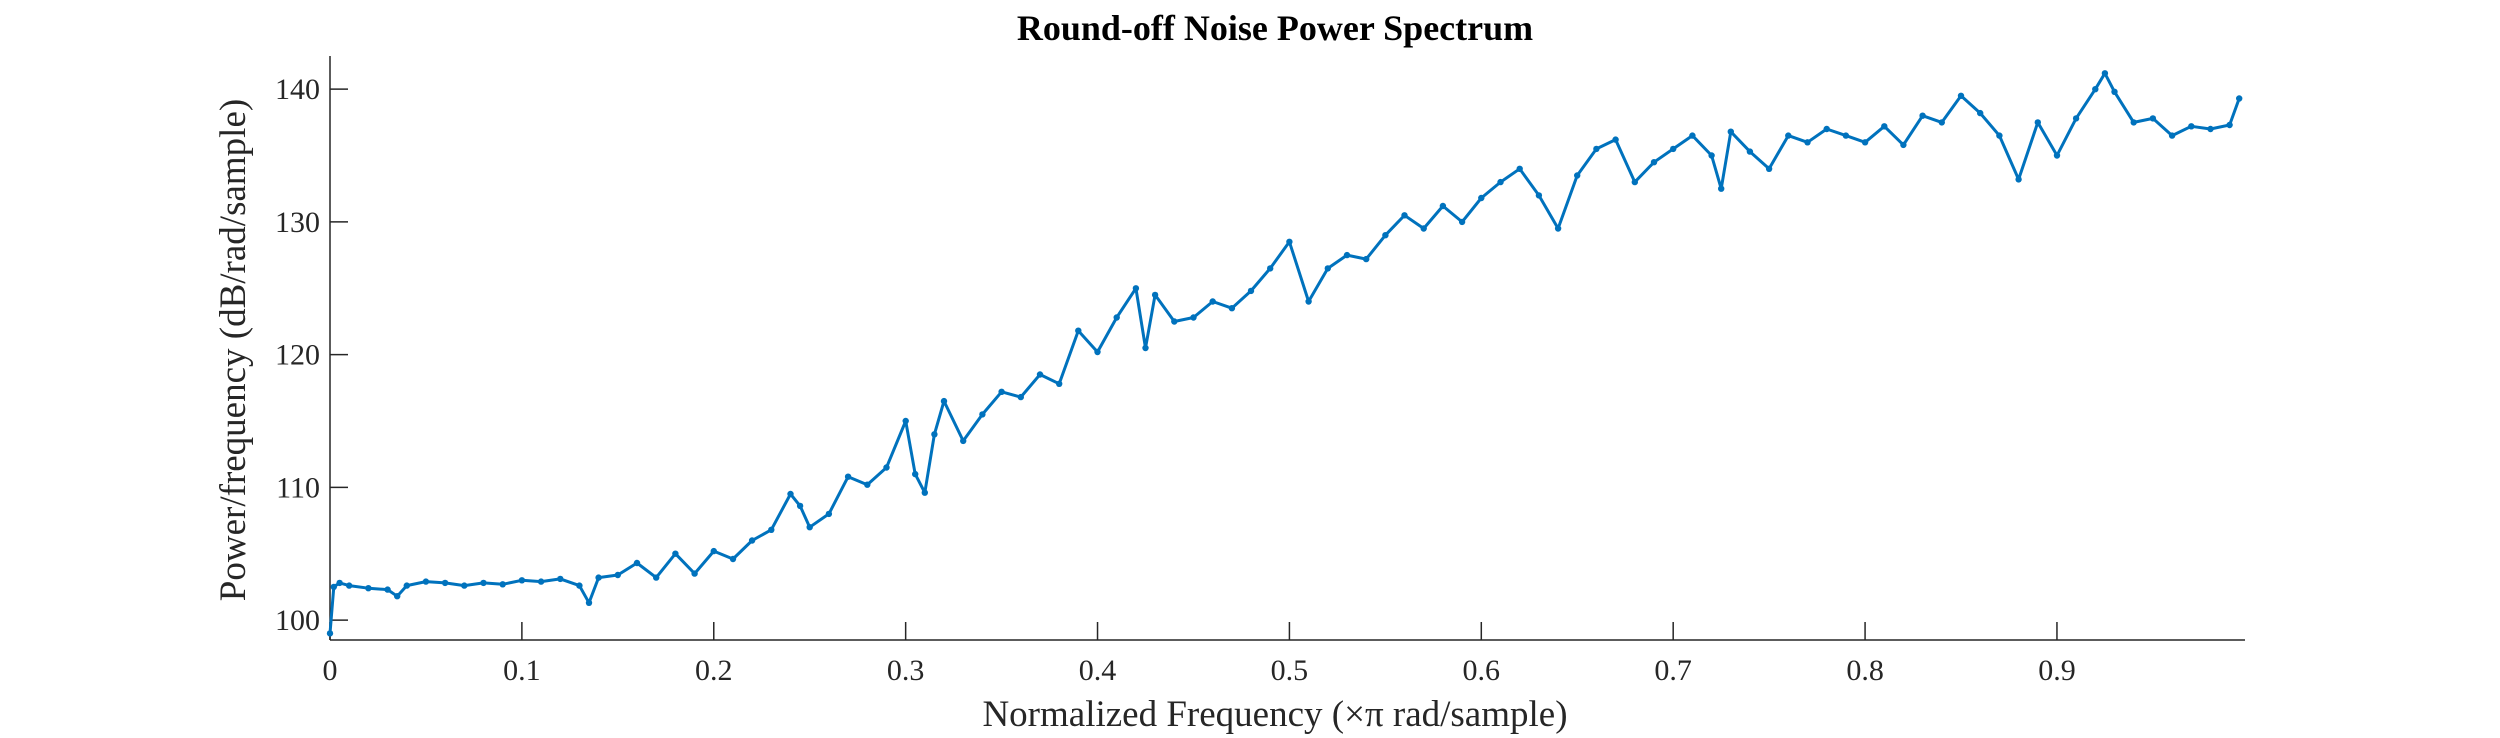 Image resolution: width=2500 pixels, height=738 pixels. I want to click on x-tick-label: 0, so click(330, 670).